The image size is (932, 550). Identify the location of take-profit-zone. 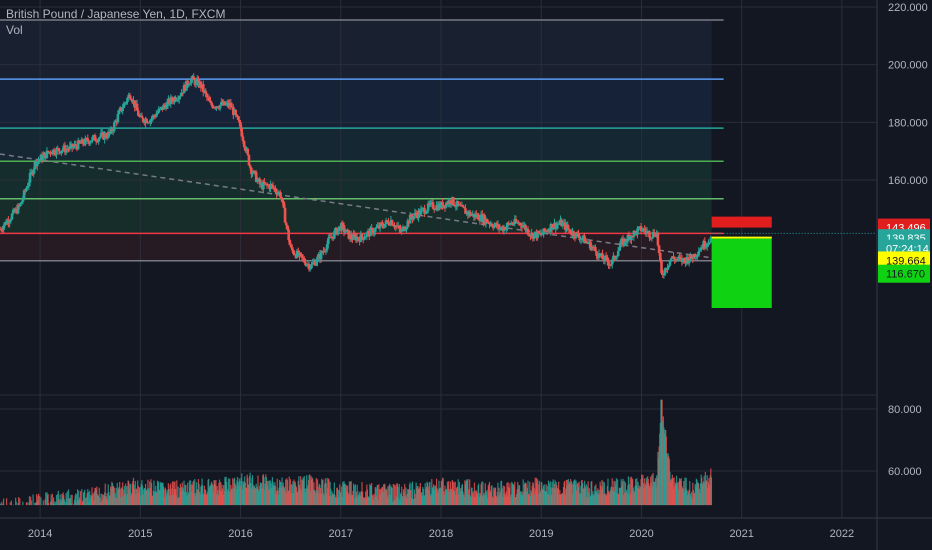
(741, 273).